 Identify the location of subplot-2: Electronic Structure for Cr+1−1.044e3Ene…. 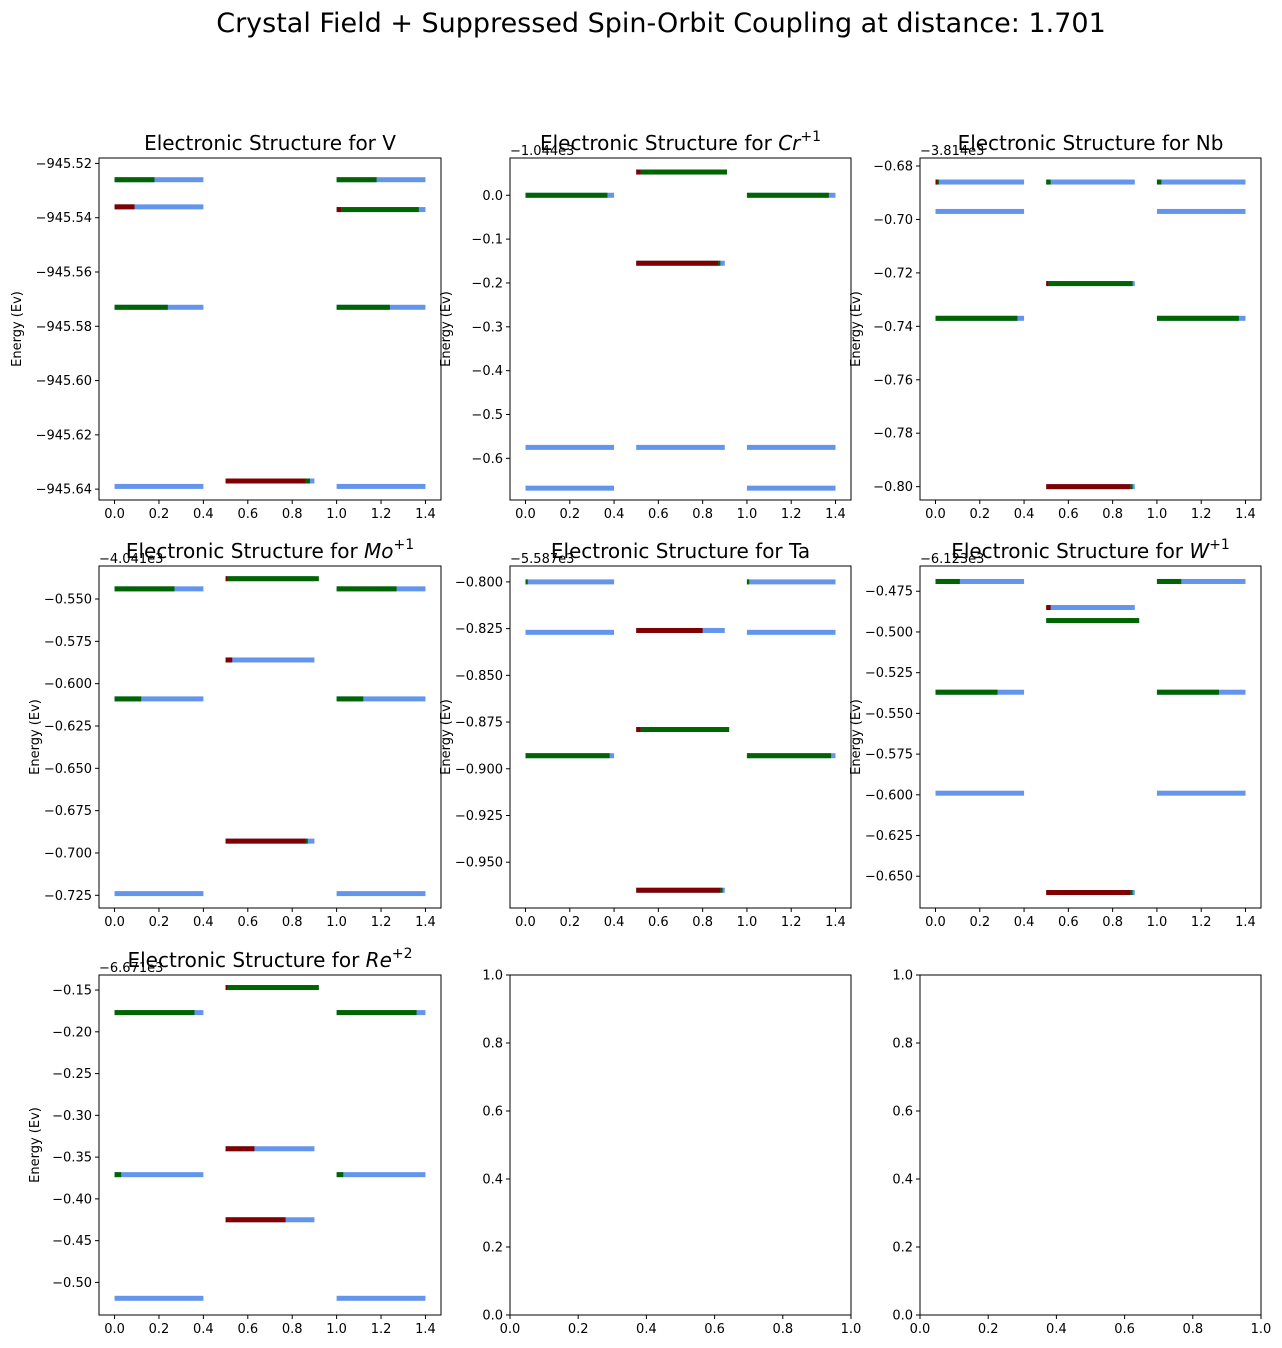
(645, 325).